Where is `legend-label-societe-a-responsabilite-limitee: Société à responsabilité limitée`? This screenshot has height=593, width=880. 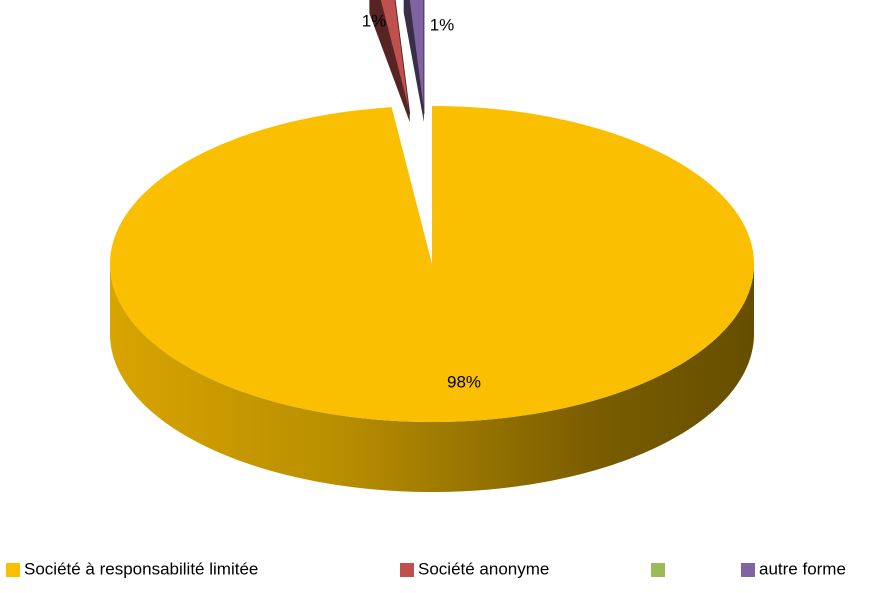
legend-label-societe-a-responsabilite-limitee: Société à responsabilité limitée is located at coordinates (141, 568).